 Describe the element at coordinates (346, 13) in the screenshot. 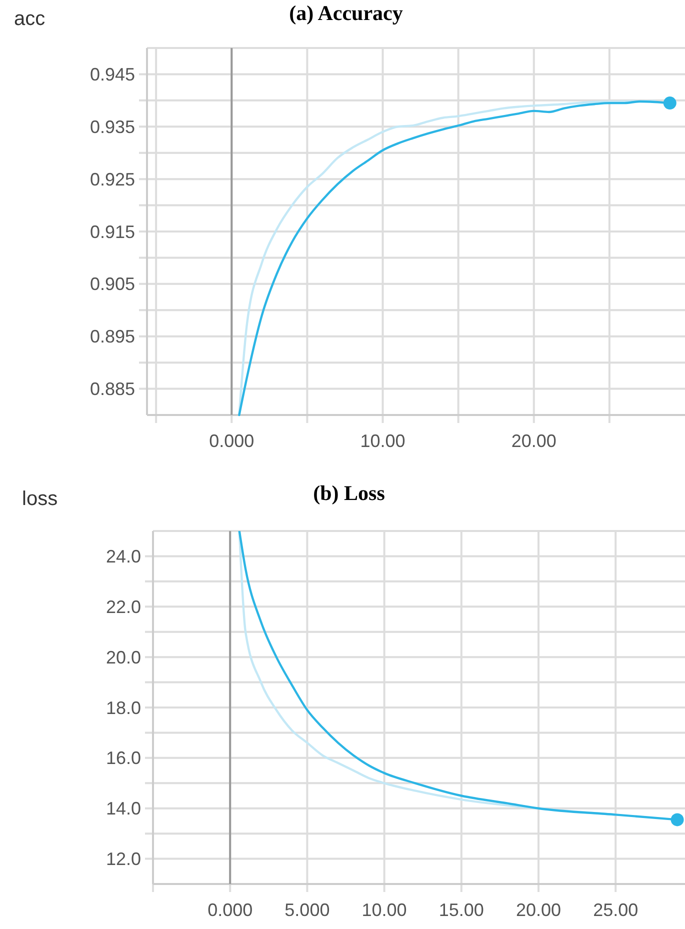

I see `chart-title: (a) Accuracy` at that location.